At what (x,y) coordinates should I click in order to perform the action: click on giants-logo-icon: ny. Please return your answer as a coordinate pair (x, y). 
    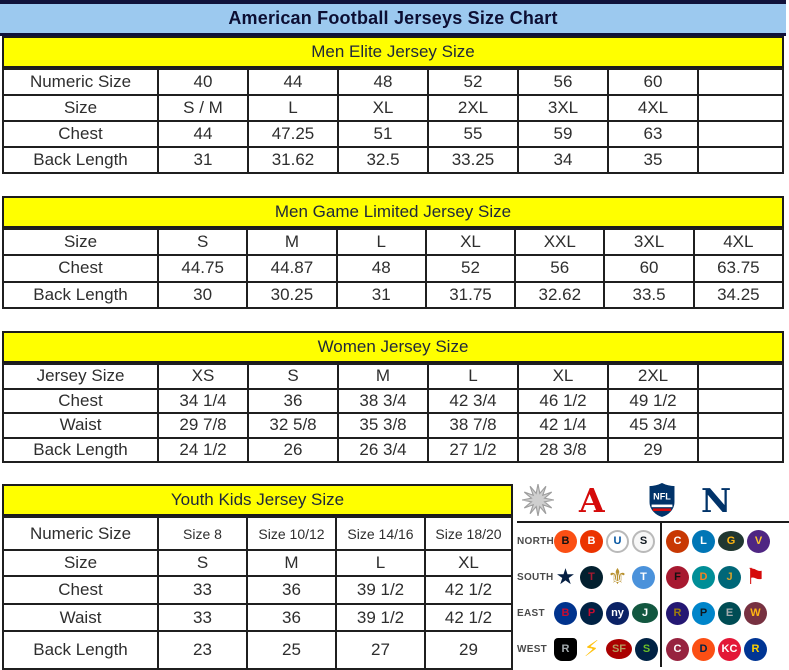
    Looking at the image, I should click on (617, 613).